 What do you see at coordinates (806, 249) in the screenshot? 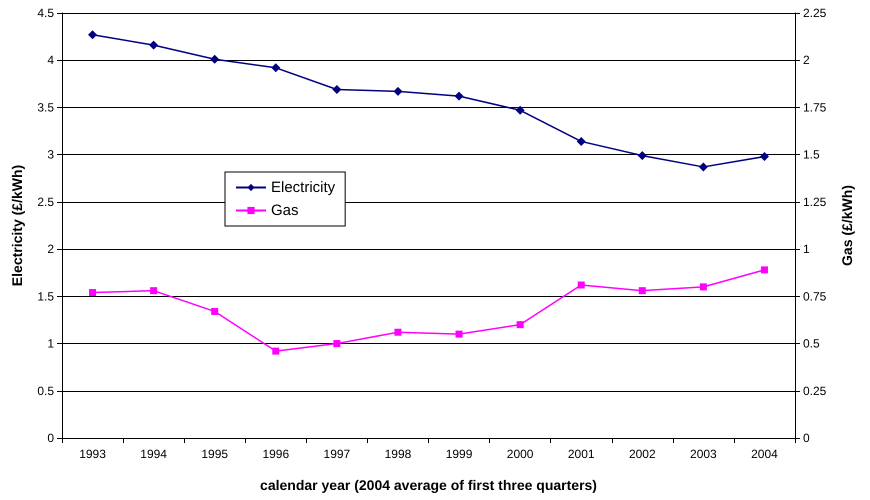
I see `y2-tick-label: 1` at bounding box center [806, 249].